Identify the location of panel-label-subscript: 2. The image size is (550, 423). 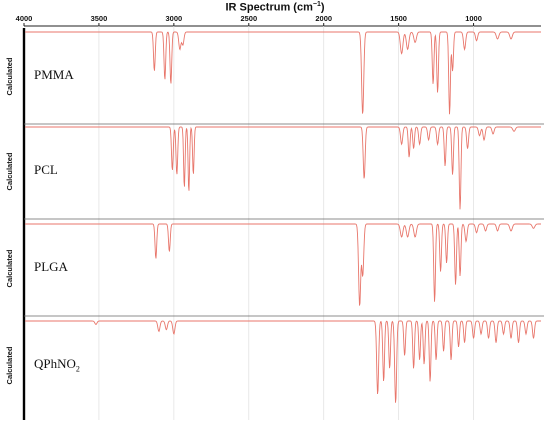
(77, 369).